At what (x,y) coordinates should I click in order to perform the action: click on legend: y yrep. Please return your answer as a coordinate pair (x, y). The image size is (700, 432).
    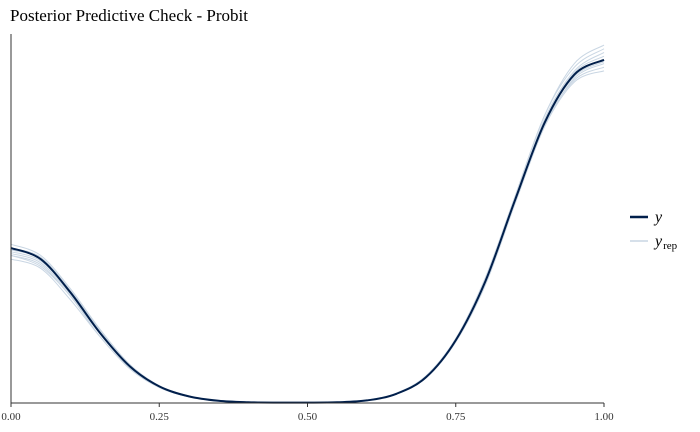
    Looking at the image, I should click on (654, 230).